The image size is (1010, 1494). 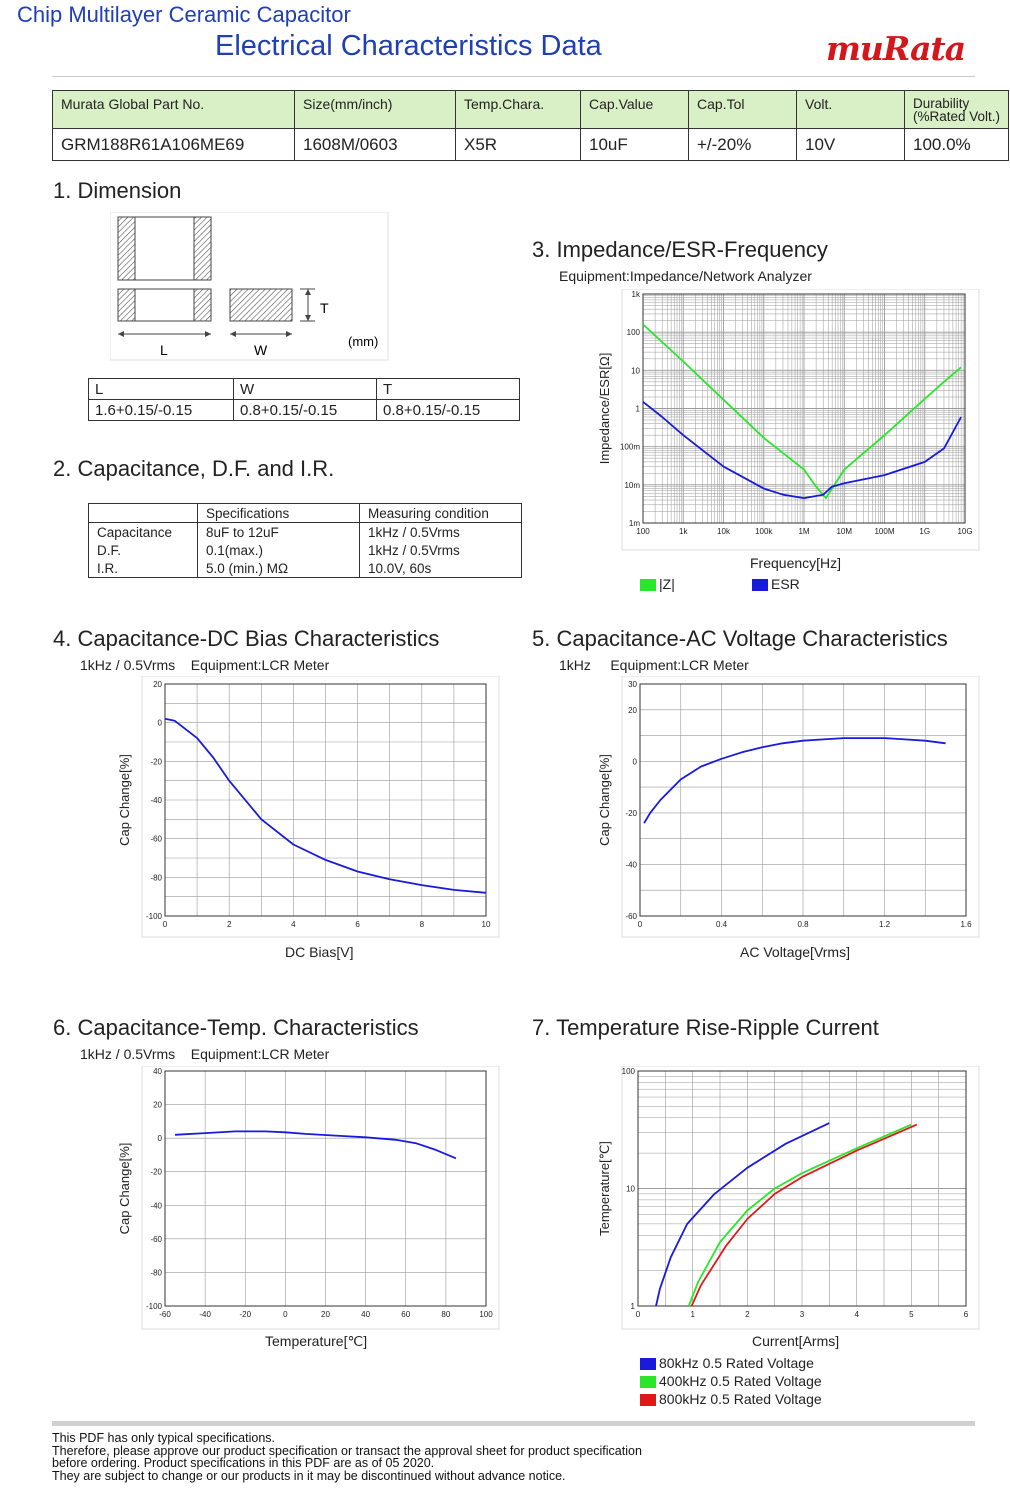 I want to click on legend-swatch-green, so click(x=648, y=1382).